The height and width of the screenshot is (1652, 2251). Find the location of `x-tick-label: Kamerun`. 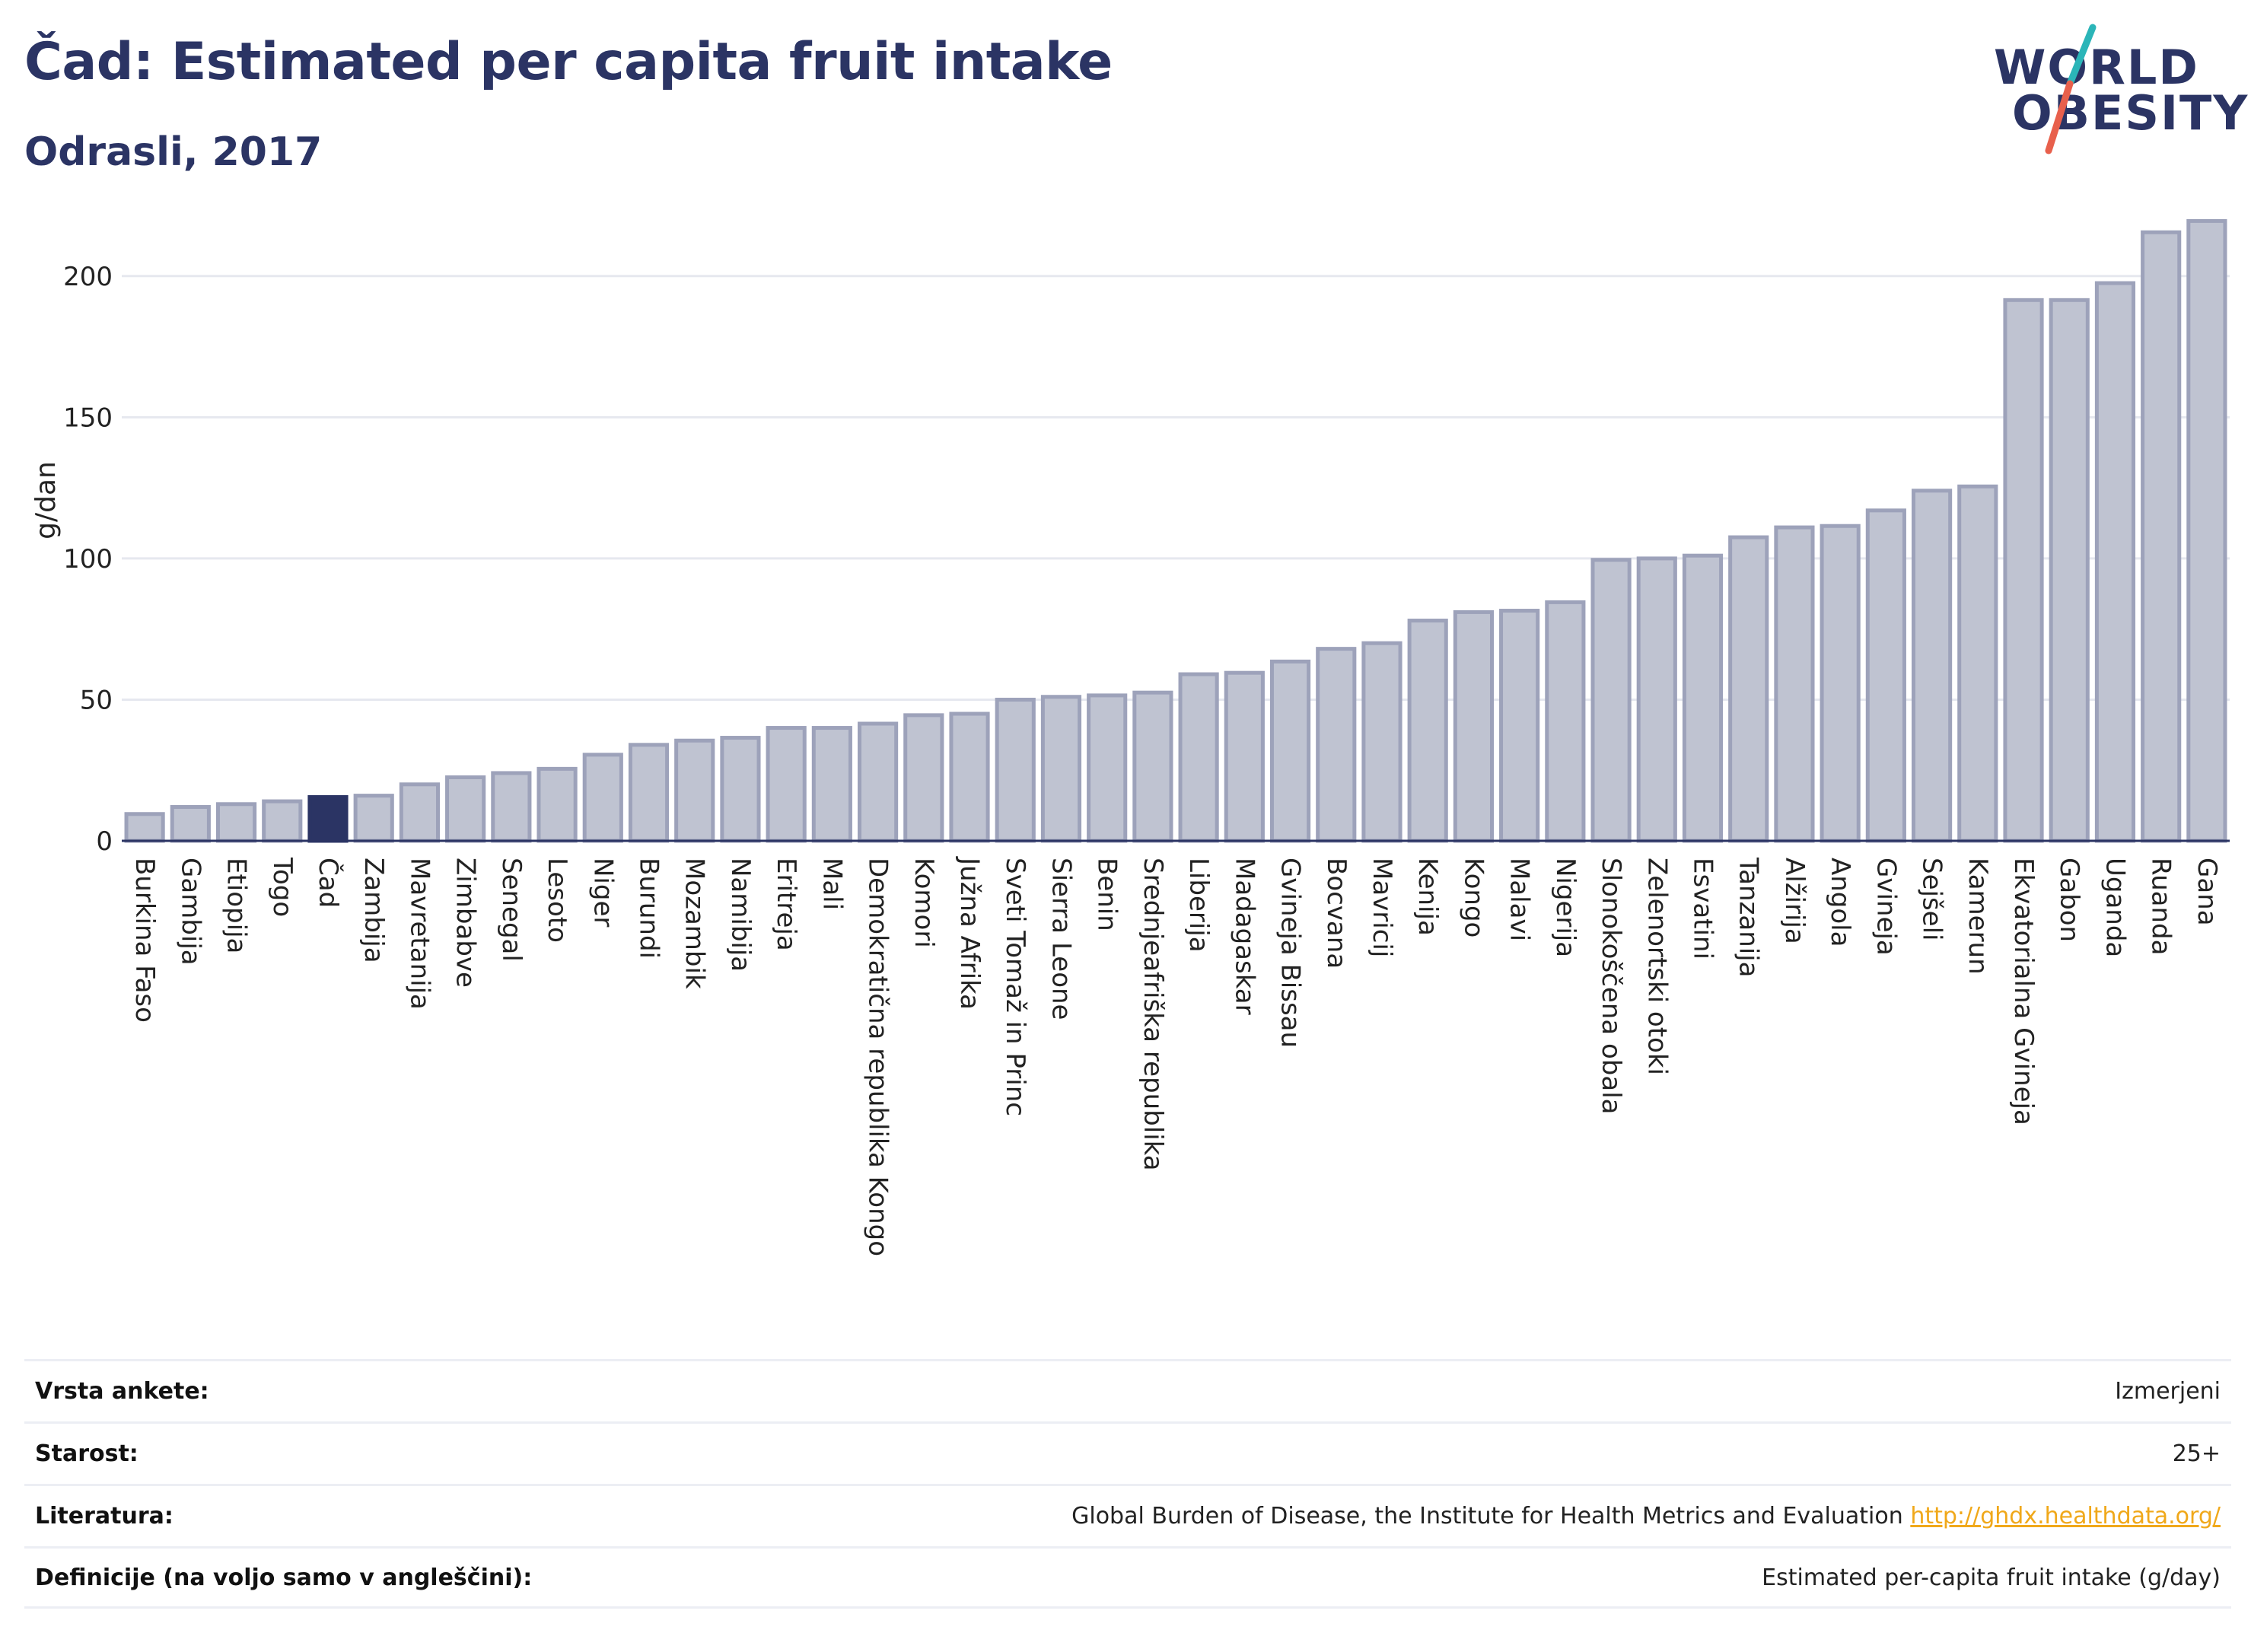

x-tick-label: Kamerun is located at coordinates (1978, 916).